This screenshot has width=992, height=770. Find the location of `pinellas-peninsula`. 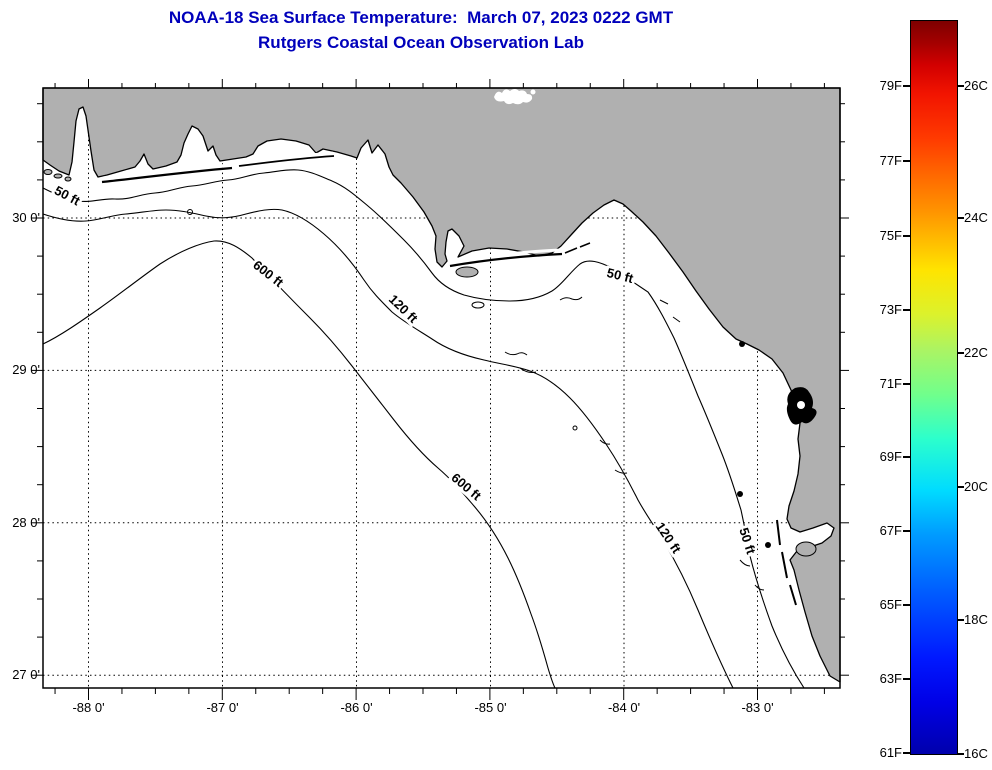

pinellas-peninsula is located at coordinates (806, 549).